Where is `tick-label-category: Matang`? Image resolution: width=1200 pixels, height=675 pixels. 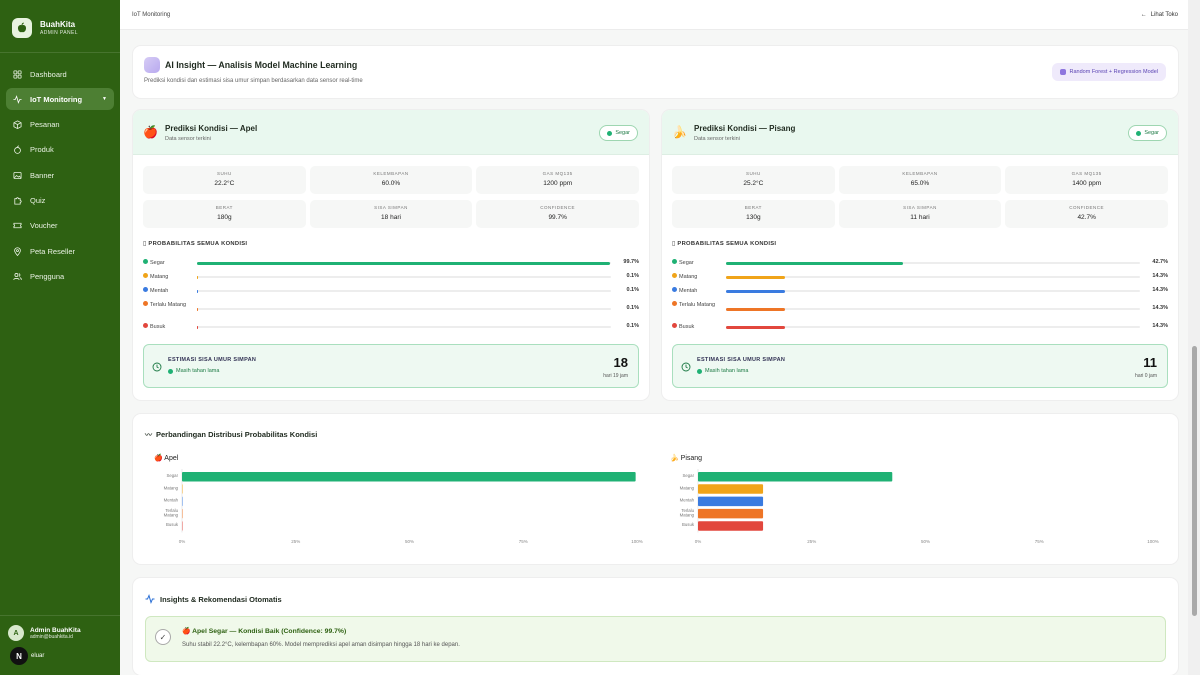
tick-label-category: Matang is located at coordinates (687, 487).